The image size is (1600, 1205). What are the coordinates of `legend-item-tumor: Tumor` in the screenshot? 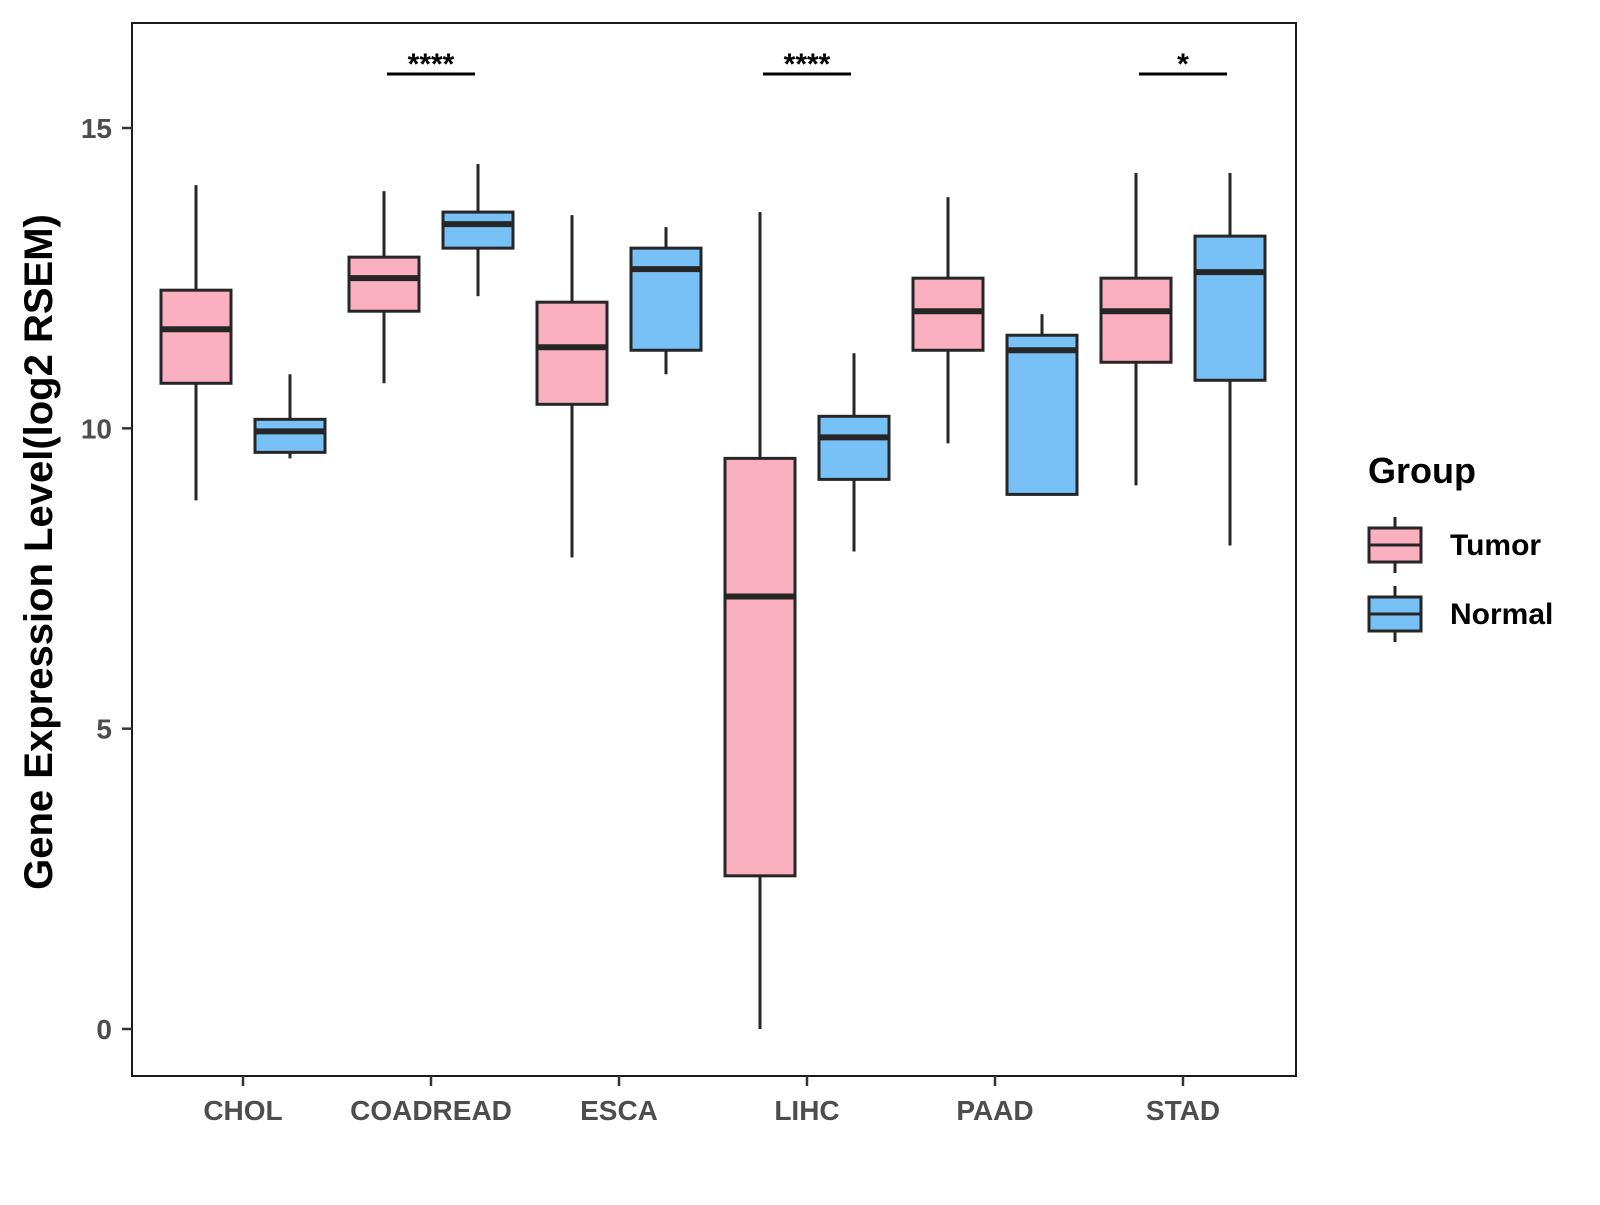 It's located at (1454, 545).